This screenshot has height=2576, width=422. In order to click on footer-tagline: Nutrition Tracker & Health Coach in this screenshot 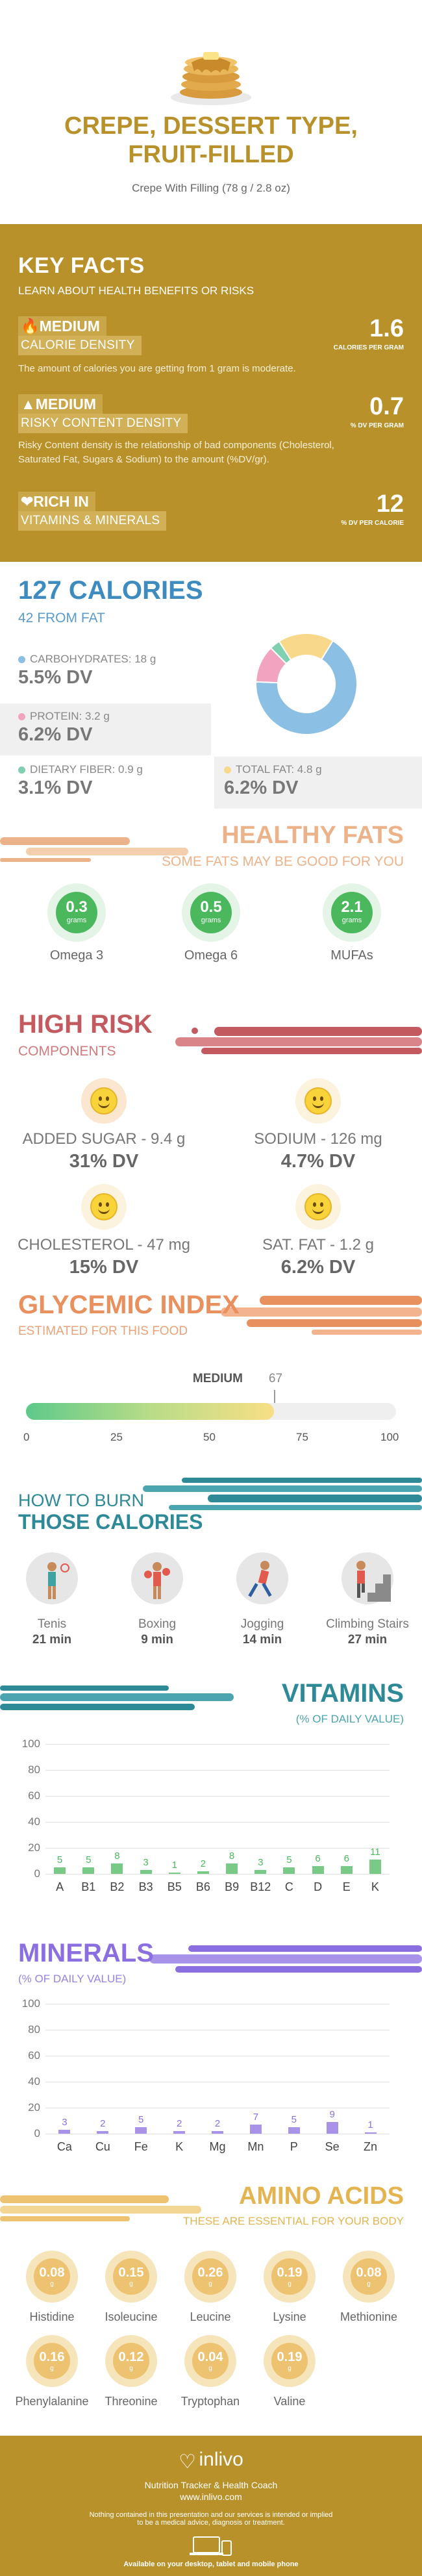, I will do `click(211, 2485)`.